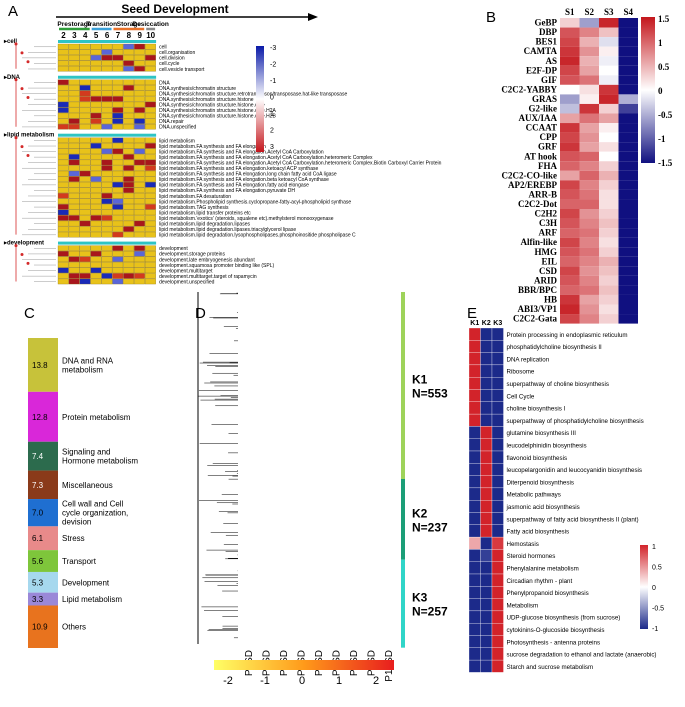  What do you see at coordinates (543, 569) in the screenshot?
I see `e-row-label: Phenylalanine metabolism` at bounding box center [543, 569].